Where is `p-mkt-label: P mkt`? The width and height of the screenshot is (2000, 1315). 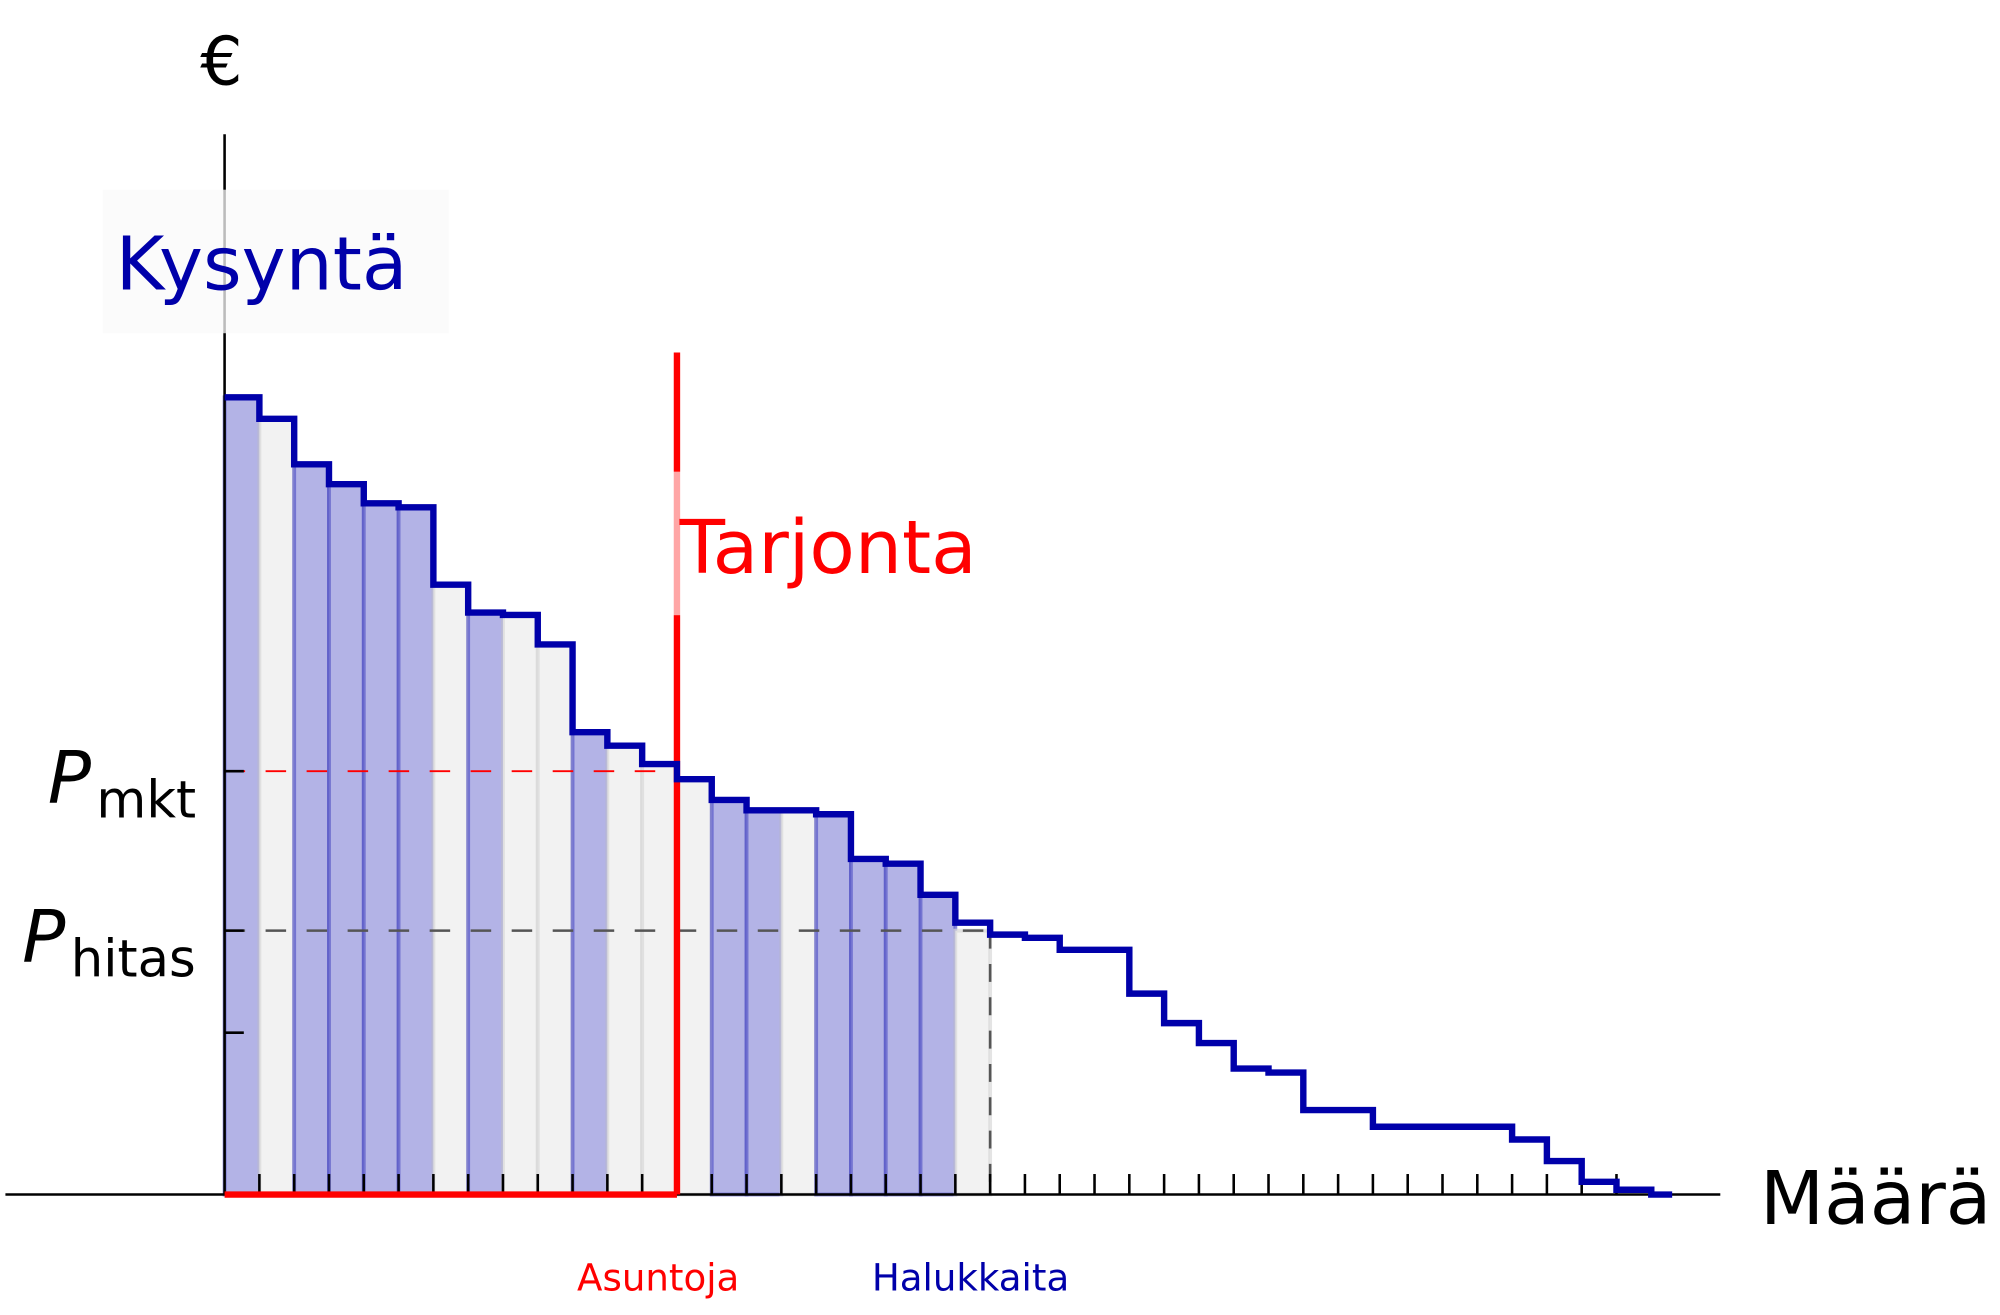
p-mkt-label: P mkt is located at coordinates (122, 782).